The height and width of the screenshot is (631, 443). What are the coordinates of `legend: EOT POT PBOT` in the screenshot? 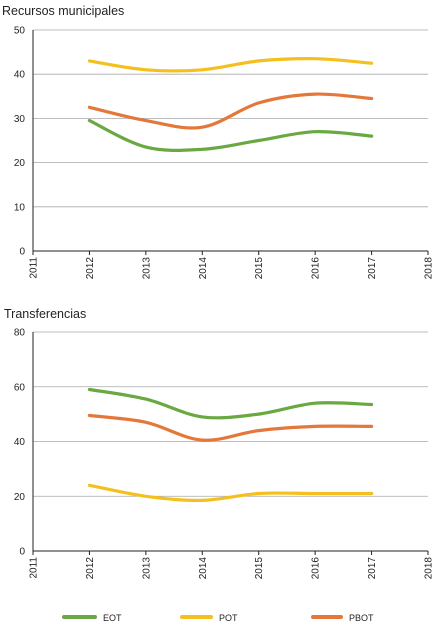 It's located at (218, 618).